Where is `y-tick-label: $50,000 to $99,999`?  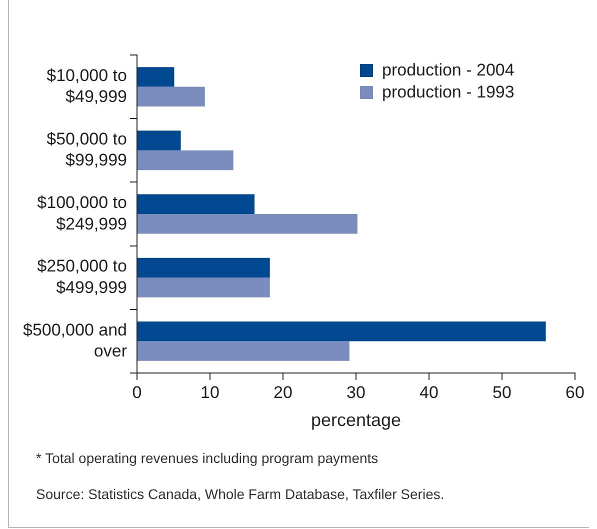
y-tick-label: $50,000 to $99,999 is located at coordinates (86, 149).